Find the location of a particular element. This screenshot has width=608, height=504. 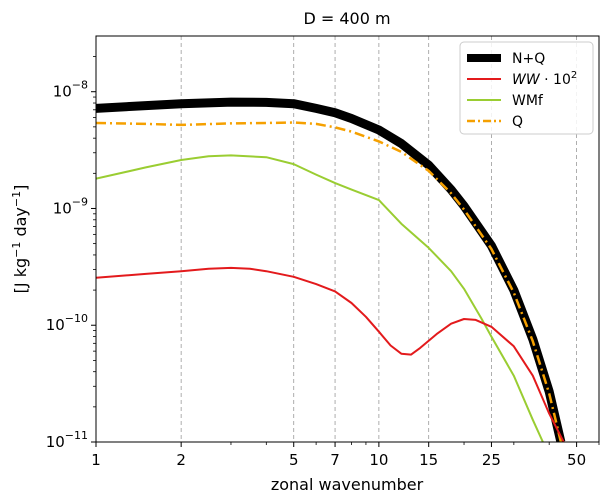

y-tick-label: 10⁻¹⁰ is located at coordinates (67, 323).